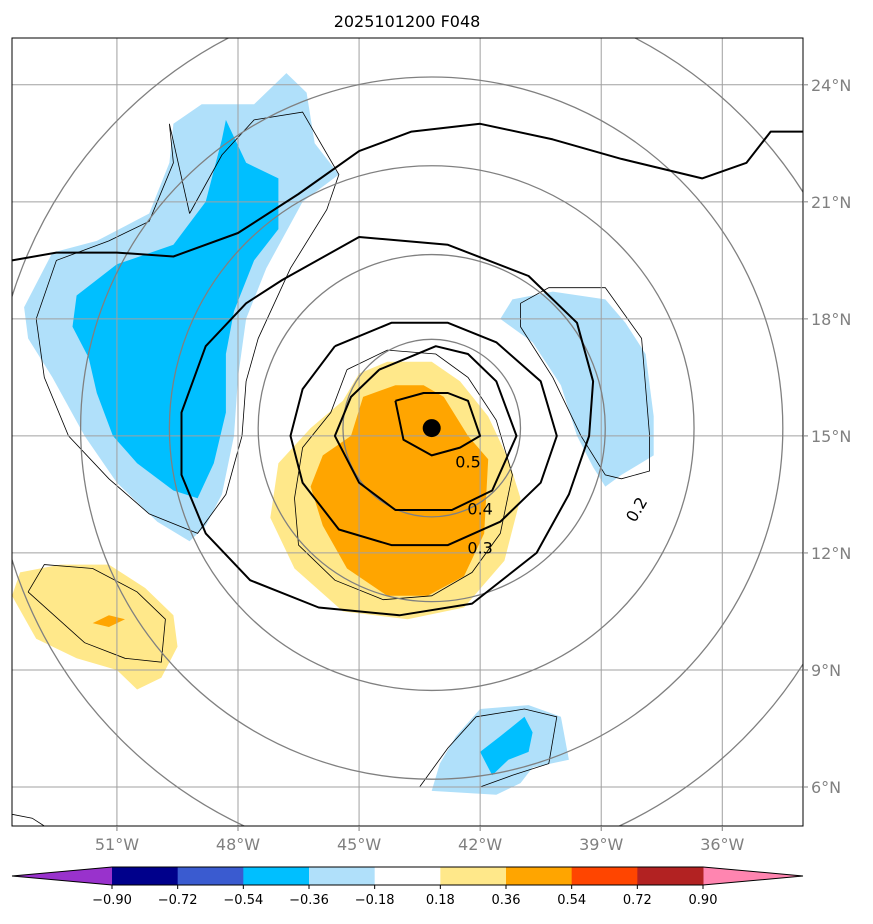  What do you see at coordinates (506, 746) in the screenshot?
I see `deep-blue-south` at bounding box center [506, 746].